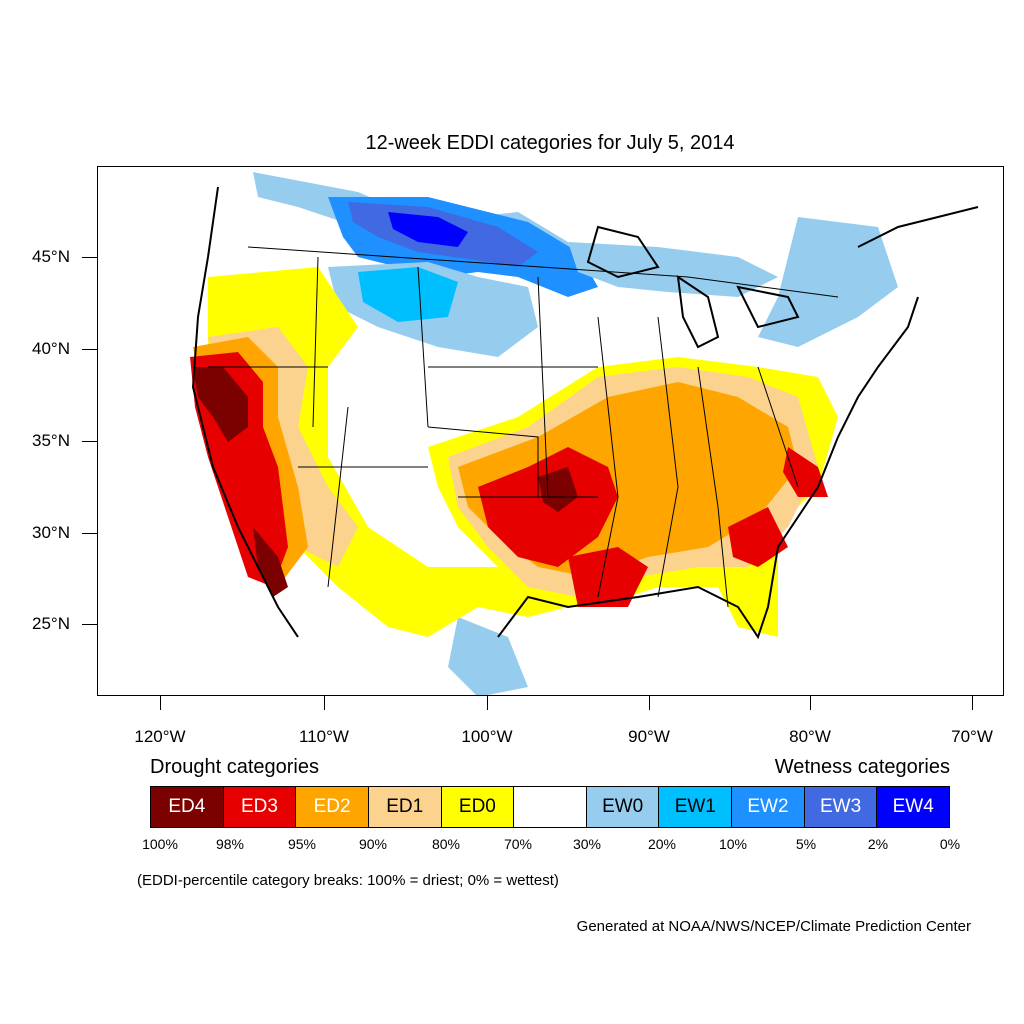 This screenshot has width=1024, height=1024. What do you see at coordinates (950, 844) in the screenshot?
I see `legend-break: 0%` at bounding box center [950, 844].